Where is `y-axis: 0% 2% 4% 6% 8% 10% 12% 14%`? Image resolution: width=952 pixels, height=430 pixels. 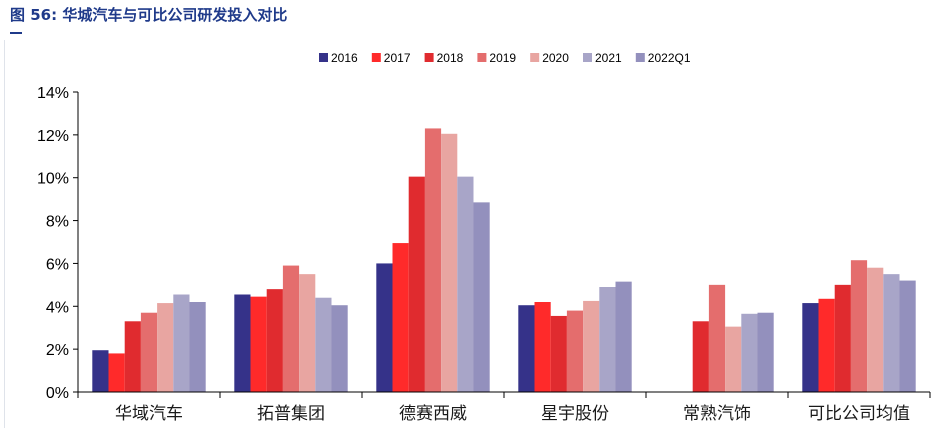
y-axis: 0% 2% 4% 6% 8% 10% 12% 14% is located at coordinates (58, 243).